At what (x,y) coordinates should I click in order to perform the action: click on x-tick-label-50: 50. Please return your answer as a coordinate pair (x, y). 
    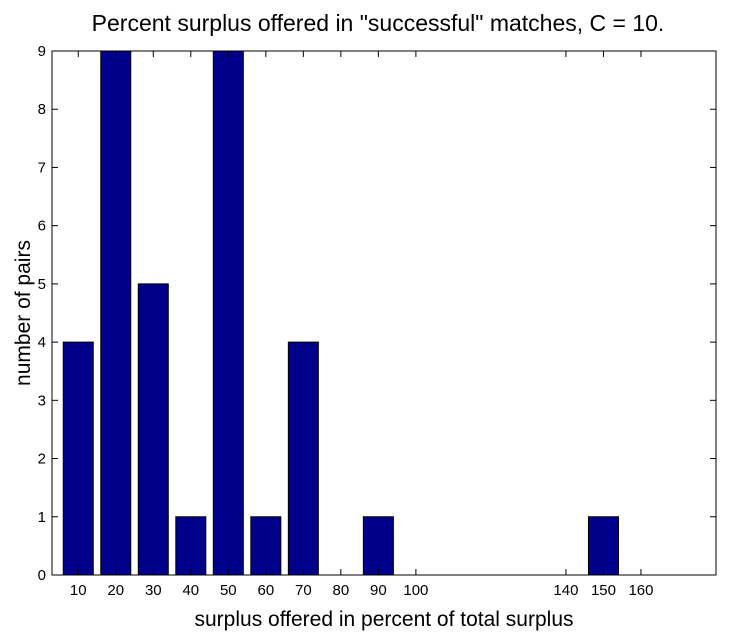
    Looking at the image, I should click on (228, 590).